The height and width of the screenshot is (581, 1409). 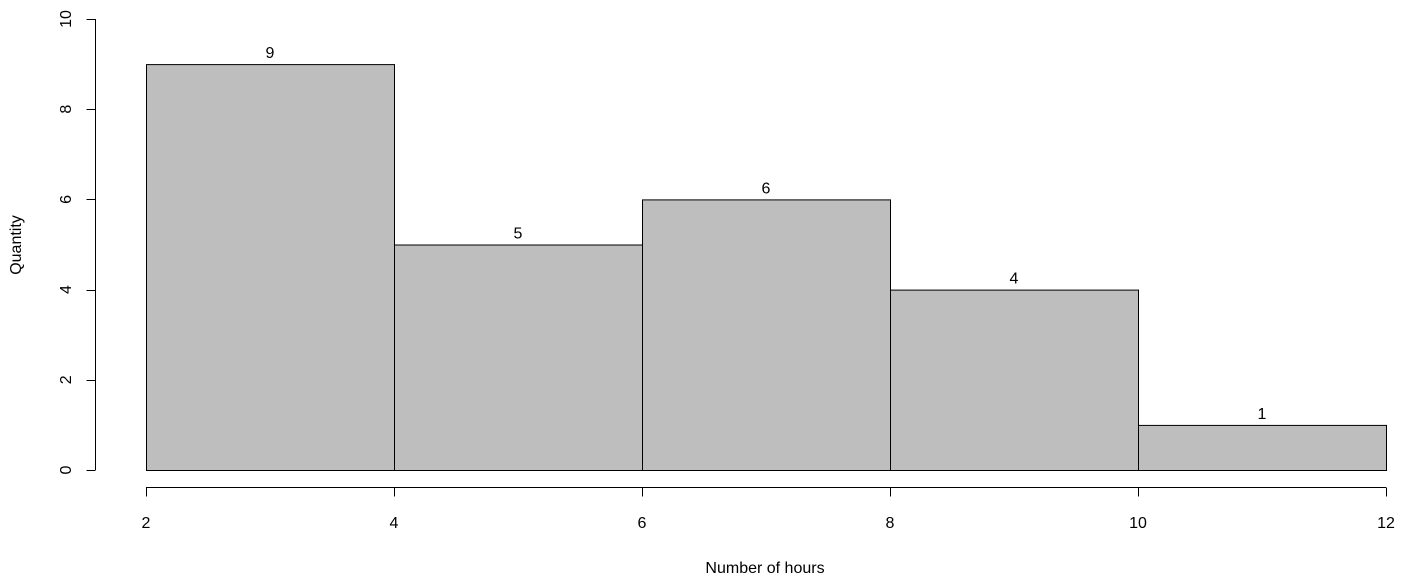 What do you see at coordinates (1138, 523) in the screenshot?
I see `x-tick-label: 10` at bounding box center [1138, 523].